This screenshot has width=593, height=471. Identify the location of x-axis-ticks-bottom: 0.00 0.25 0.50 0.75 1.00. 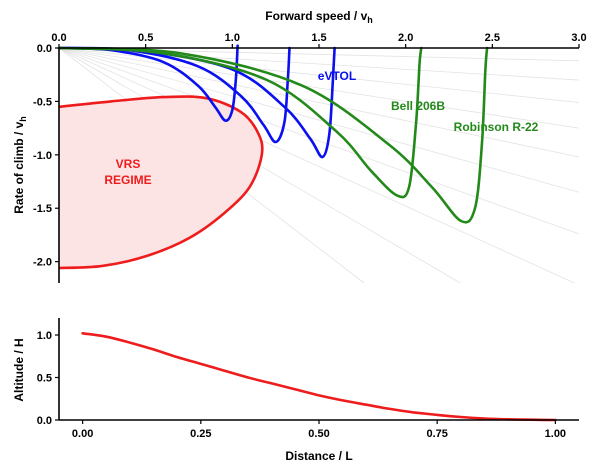
(319, 430).